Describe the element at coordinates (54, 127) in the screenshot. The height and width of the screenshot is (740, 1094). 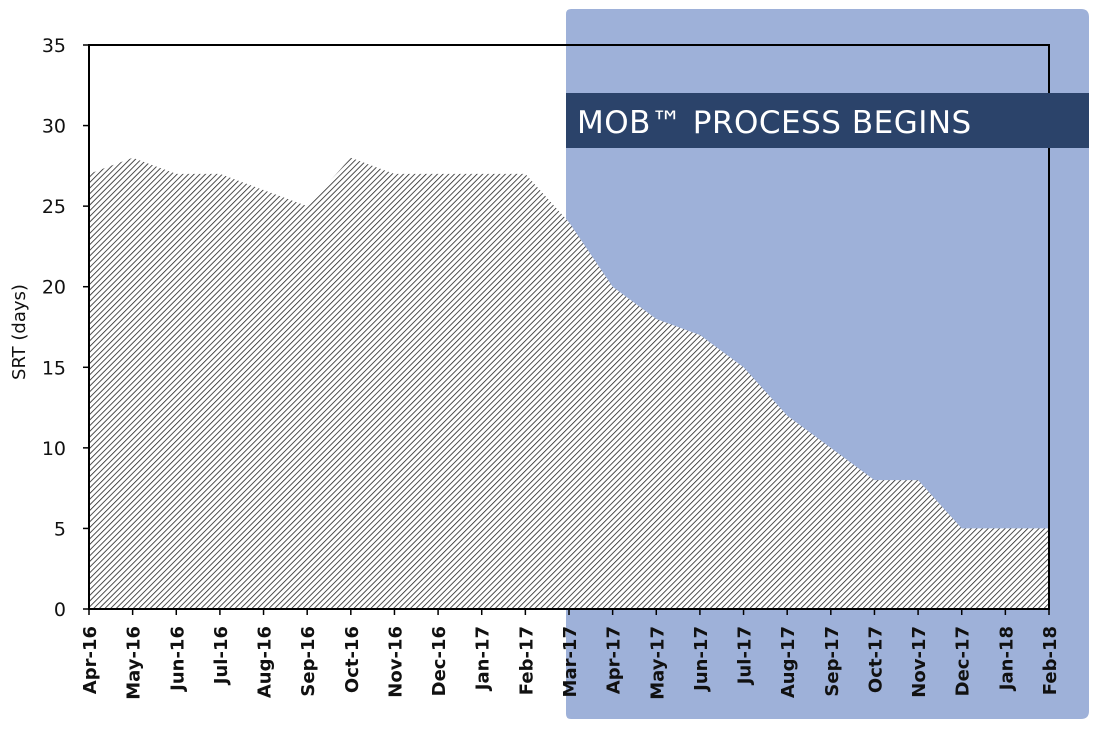
I see `y-tick-label: 30` at that location.